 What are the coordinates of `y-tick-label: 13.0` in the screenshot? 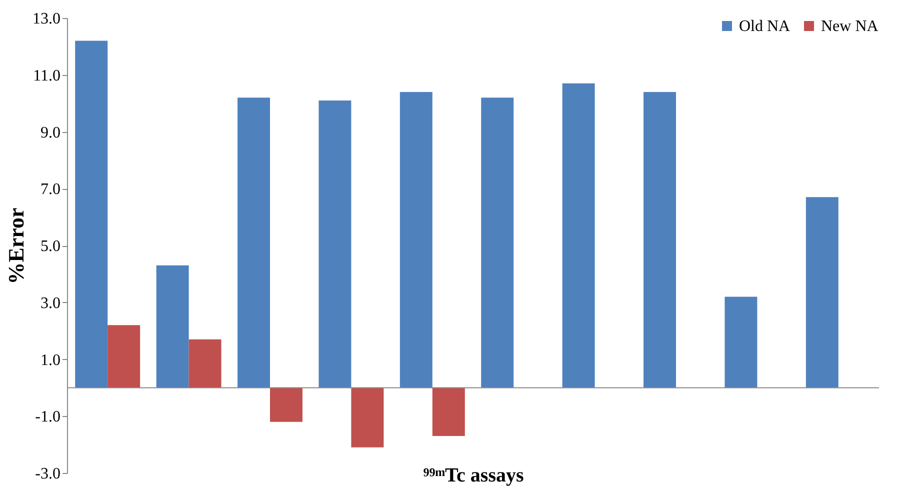 It's located at (46, 19).